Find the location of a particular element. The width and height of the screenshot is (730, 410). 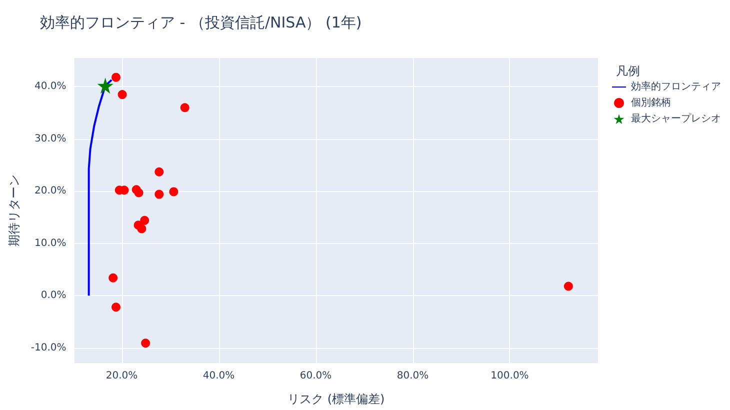

legend-title: 凡例 is located at coordinates (628, 71).